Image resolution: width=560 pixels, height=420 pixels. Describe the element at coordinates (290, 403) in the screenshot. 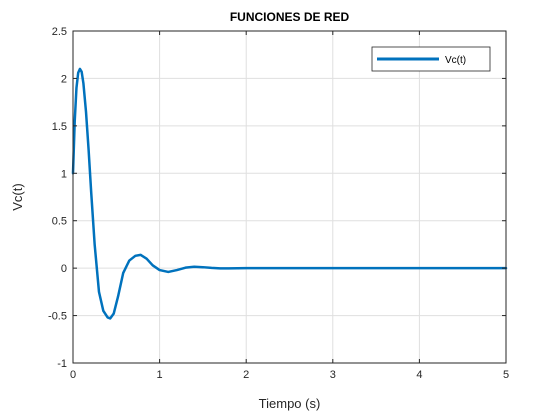

I see `x-axis-label: Tiempo (s)` at that location.